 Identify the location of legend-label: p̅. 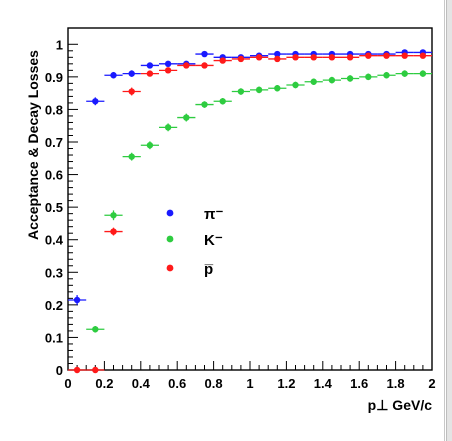
(209, 269).